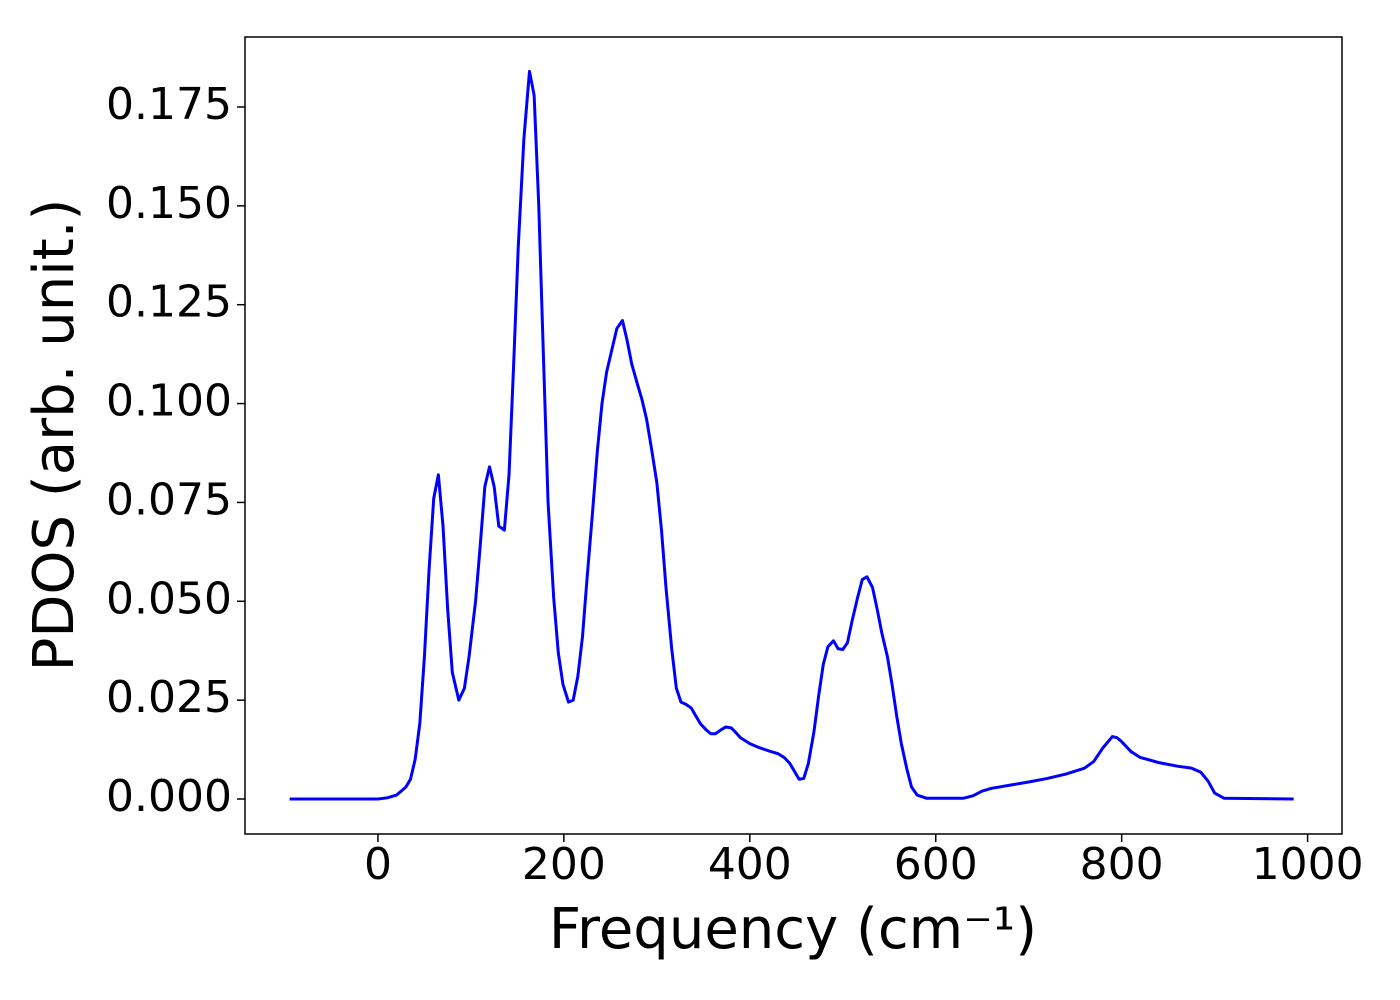 Image resolution: width=1400 pixels, height=1000 pixels. What do you see at coordinates (169, 697) in the screenshot?
I see `y-tick-label: 0.025` at bounding box center [169, 697].